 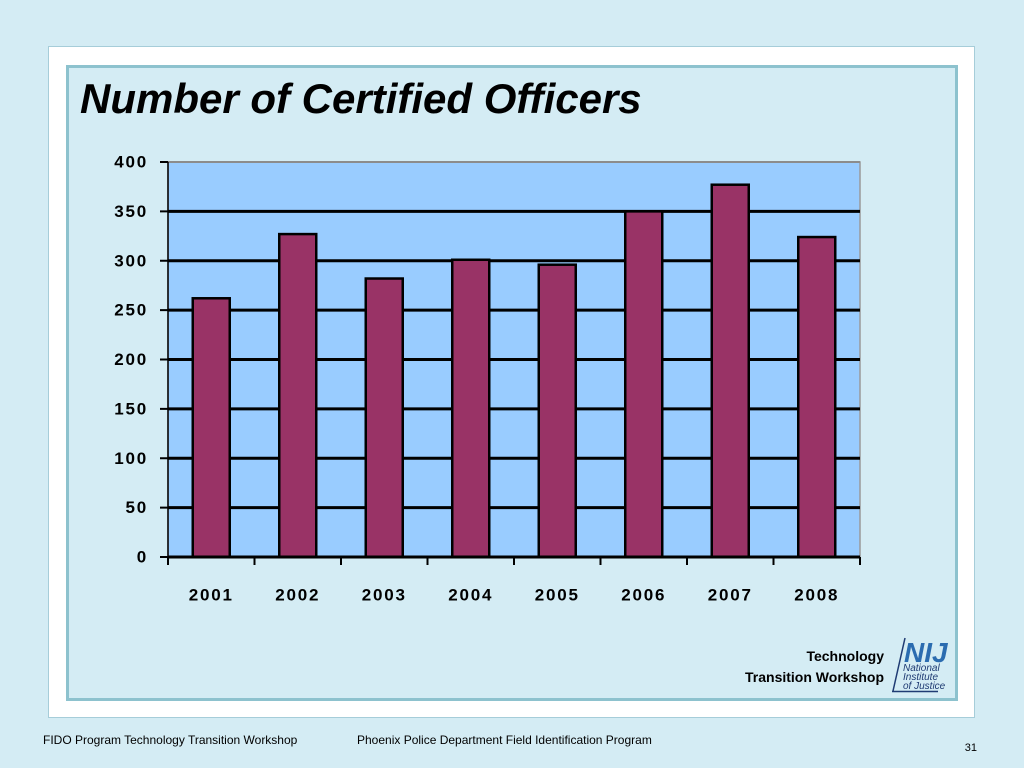 What do you see at coordinates (384, 595) in the screenshot?
I see `x-tick-label-2003: 2003` at bounding box center [384, 595].